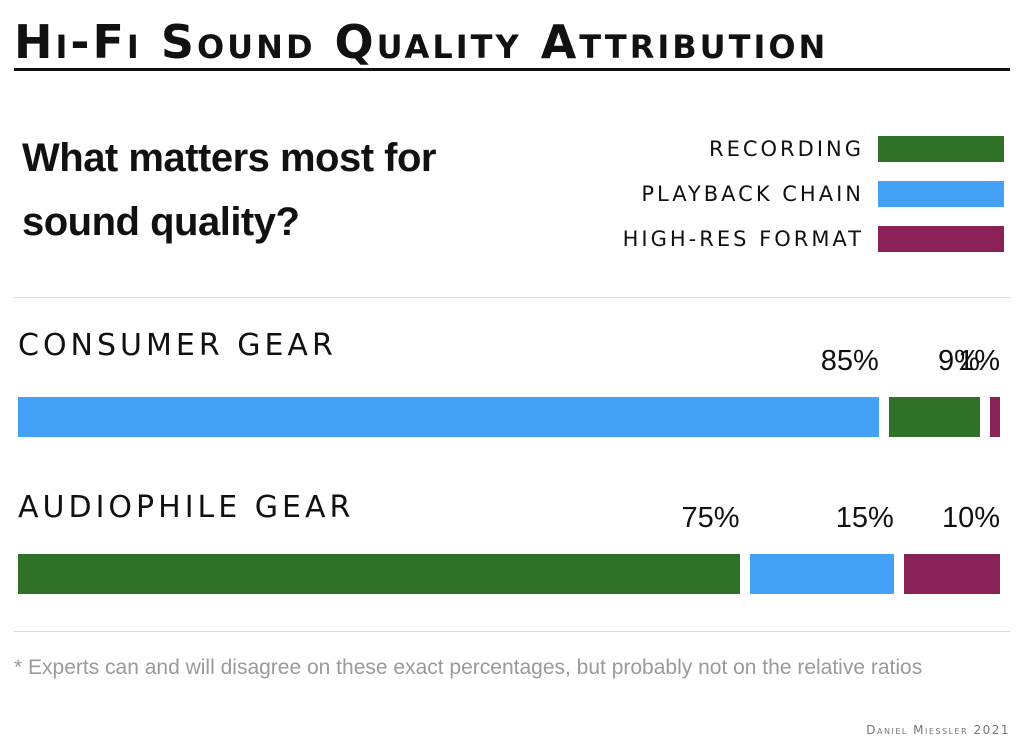 The image size is (1024, 755). What do you see at coordinates (512, 631) in the screenshot?
I see `divider-bottom` at bounding box center [512, 631].